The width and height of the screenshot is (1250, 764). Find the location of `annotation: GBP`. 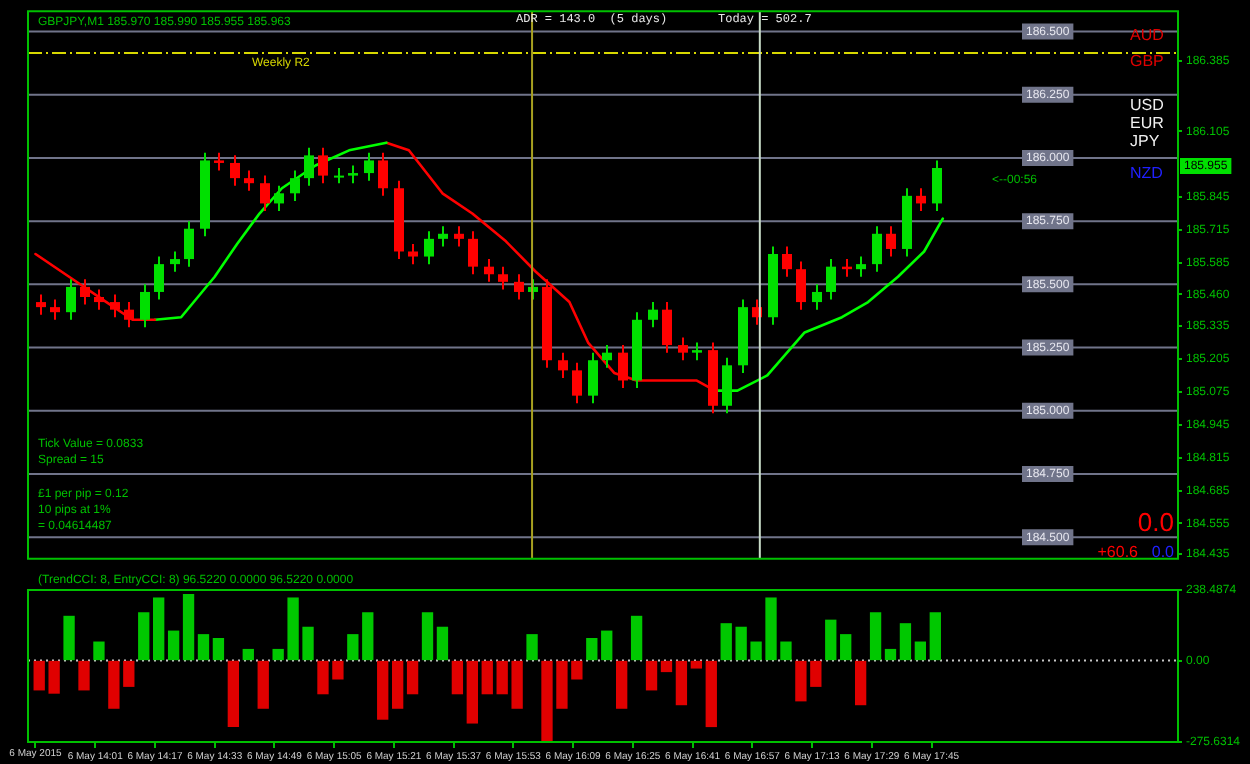

annotation: GBP is located at coordinates (1147, 61).